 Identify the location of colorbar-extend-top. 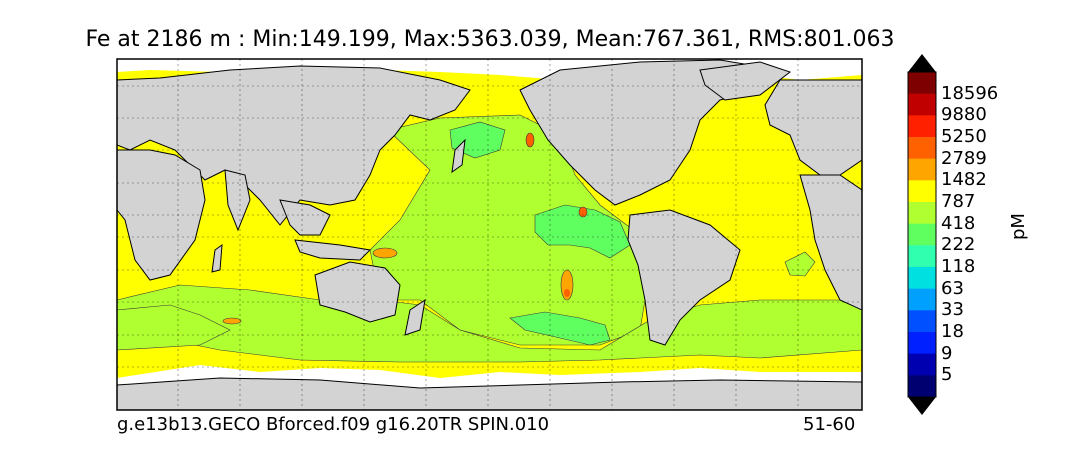
(922, 63).